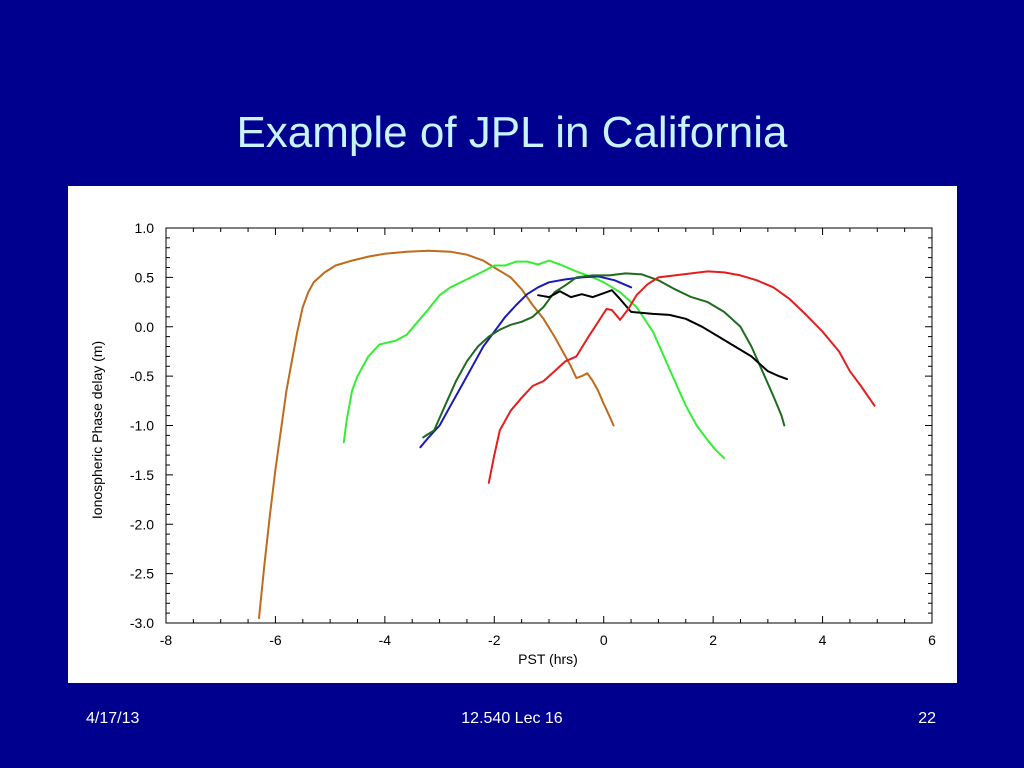 The image size is (1024, 768). Describe the element at coordinates (604, 640) in the screenshot. I see `x-tick-label: 0` at that location.